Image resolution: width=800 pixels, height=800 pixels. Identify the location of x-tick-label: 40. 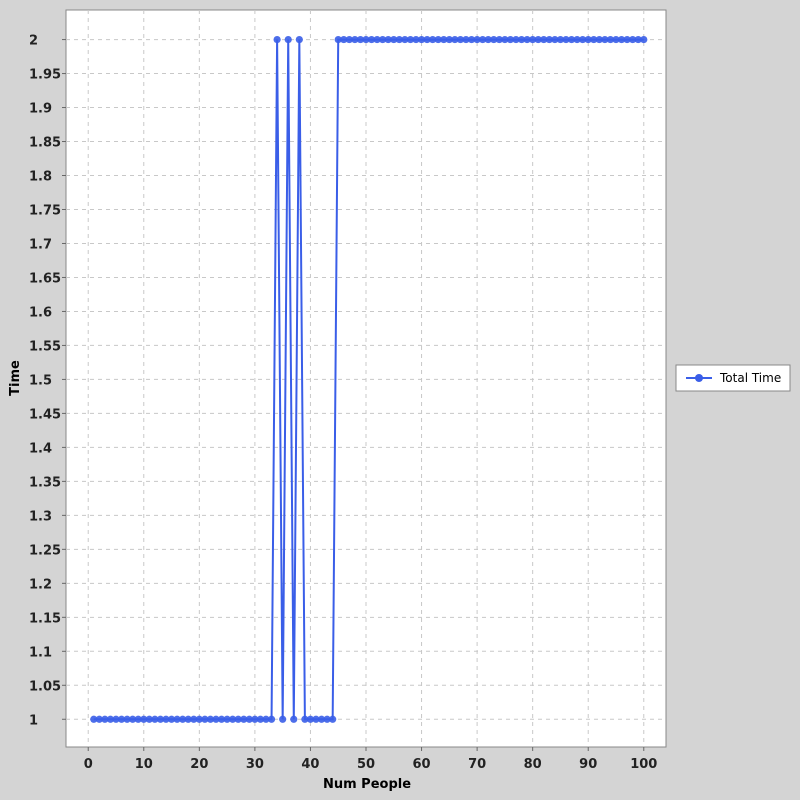
(310, 764).